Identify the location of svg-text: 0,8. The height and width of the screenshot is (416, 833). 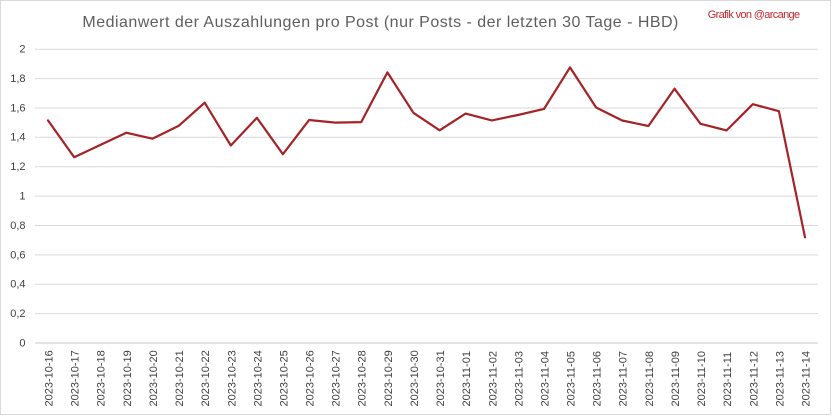
(17, 226).